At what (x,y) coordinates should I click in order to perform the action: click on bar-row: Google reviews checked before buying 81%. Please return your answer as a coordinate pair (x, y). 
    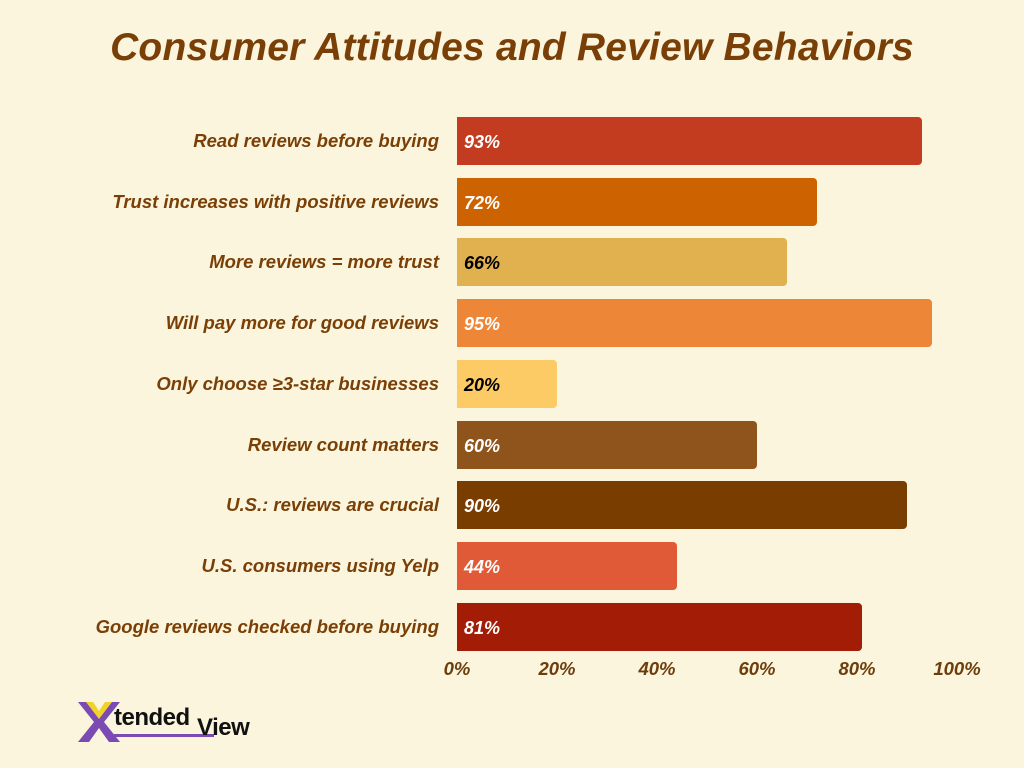
    Looking at the image, I should click on (512, 626).